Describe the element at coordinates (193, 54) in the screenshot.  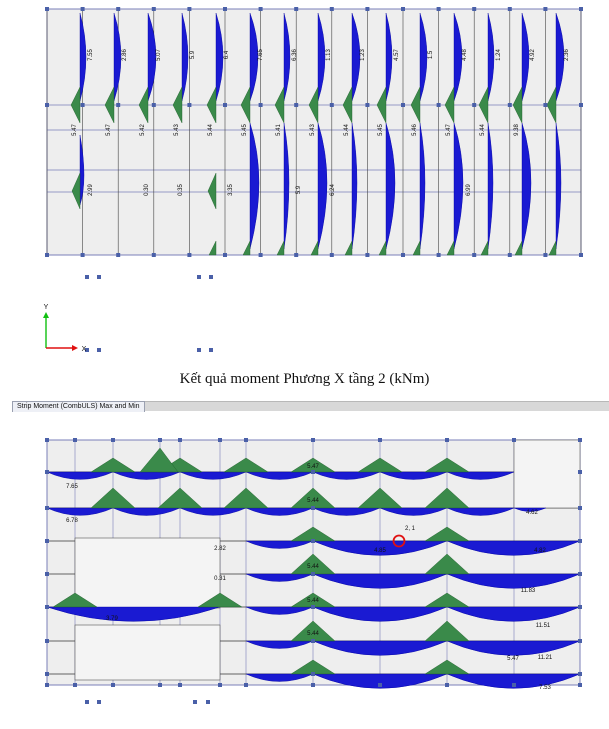
I see `upper-moment-label: 5.9` at that location.